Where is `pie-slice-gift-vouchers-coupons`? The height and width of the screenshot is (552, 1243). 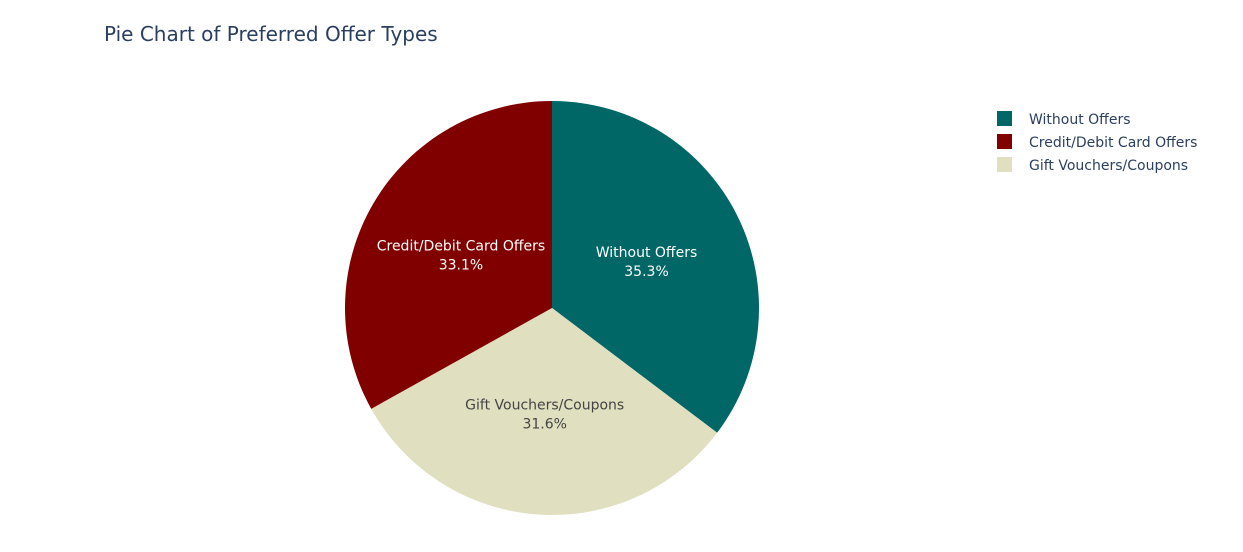 pie-slice-gift-vouchers-coupons is located at coordinates (544, 411).